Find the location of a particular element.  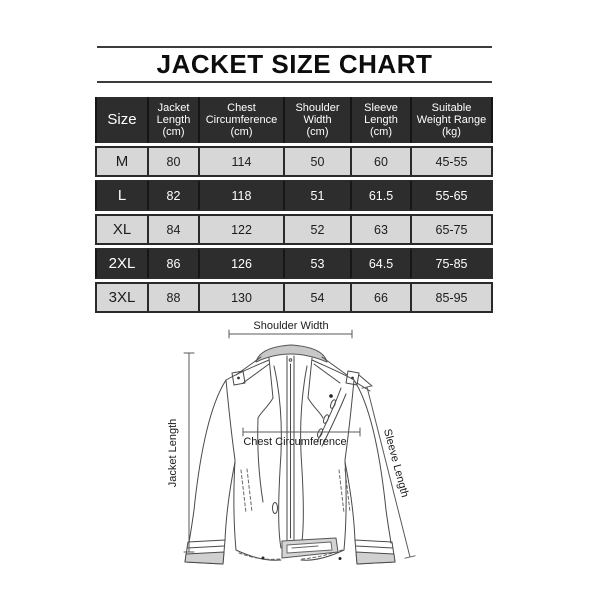

cell-size: 2XL is located at coordinates (121, 263).